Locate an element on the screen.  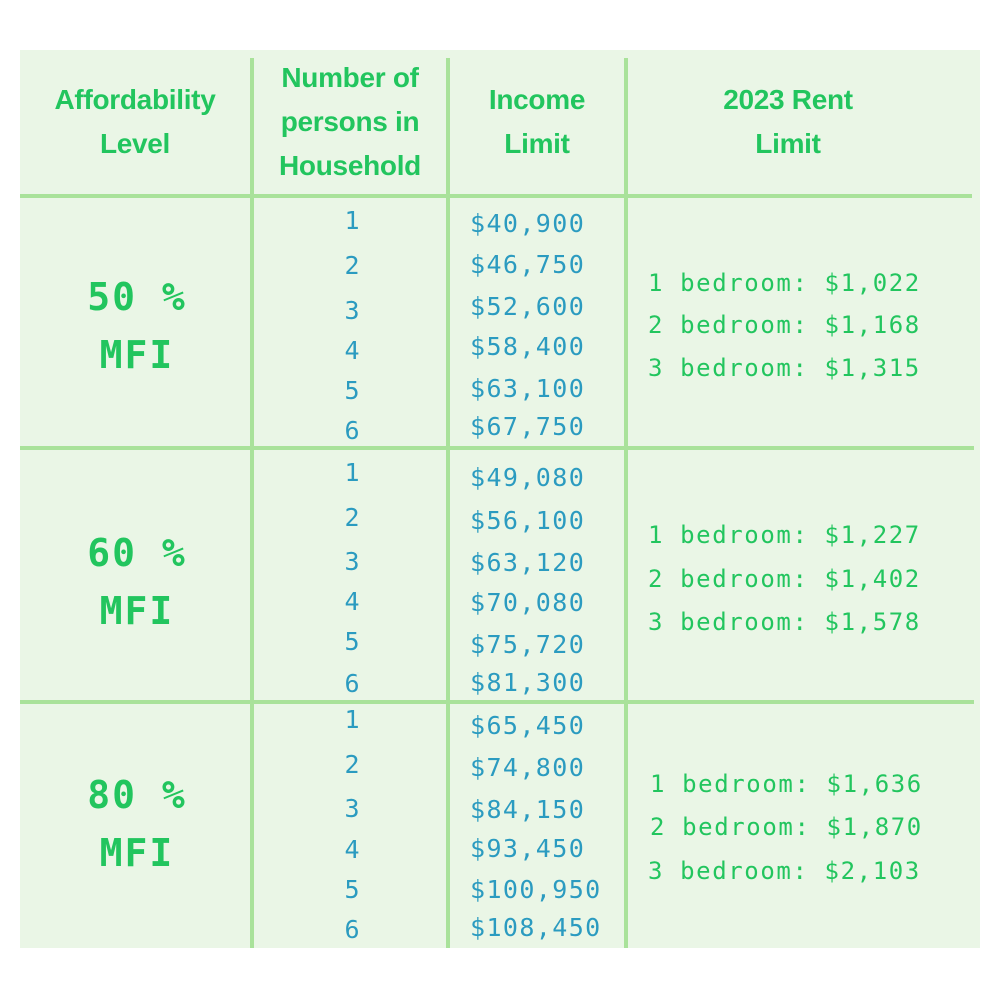
rent-limit-cell: 1 bedroom: $1,227 is located at coordinates (784, 535).